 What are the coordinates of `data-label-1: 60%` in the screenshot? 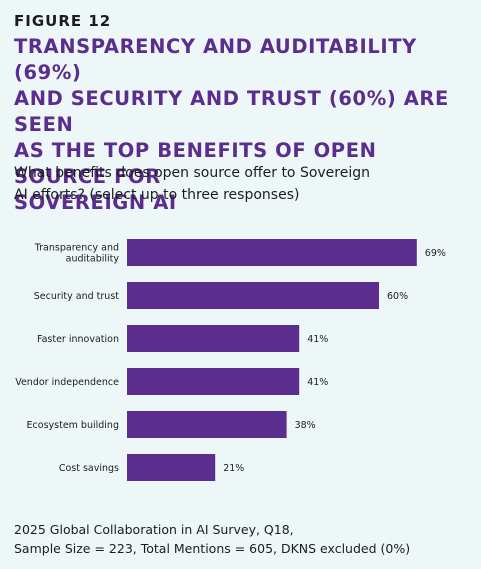 It's located at (397, 296).